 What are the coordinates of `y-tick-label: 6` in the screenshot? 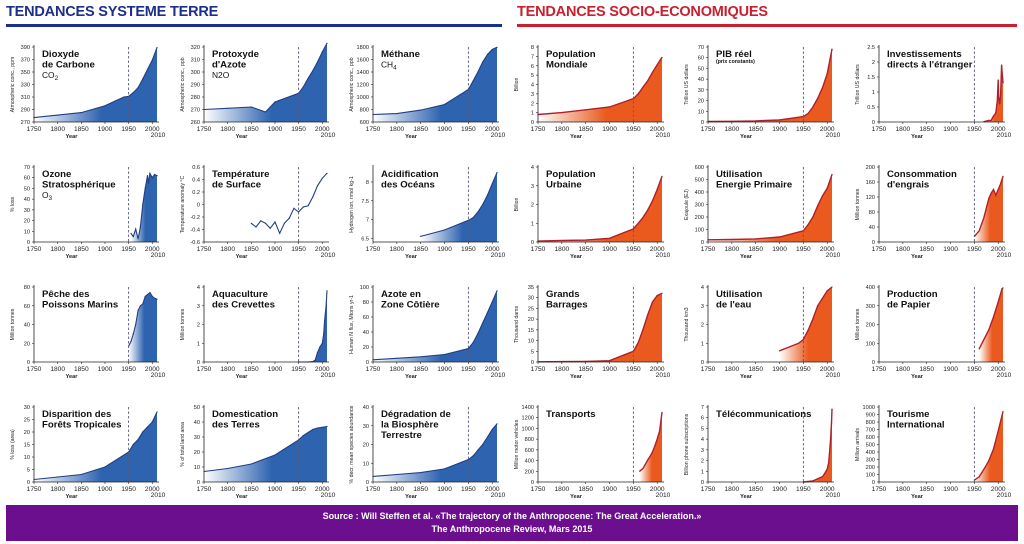 It's located at (702, 419).